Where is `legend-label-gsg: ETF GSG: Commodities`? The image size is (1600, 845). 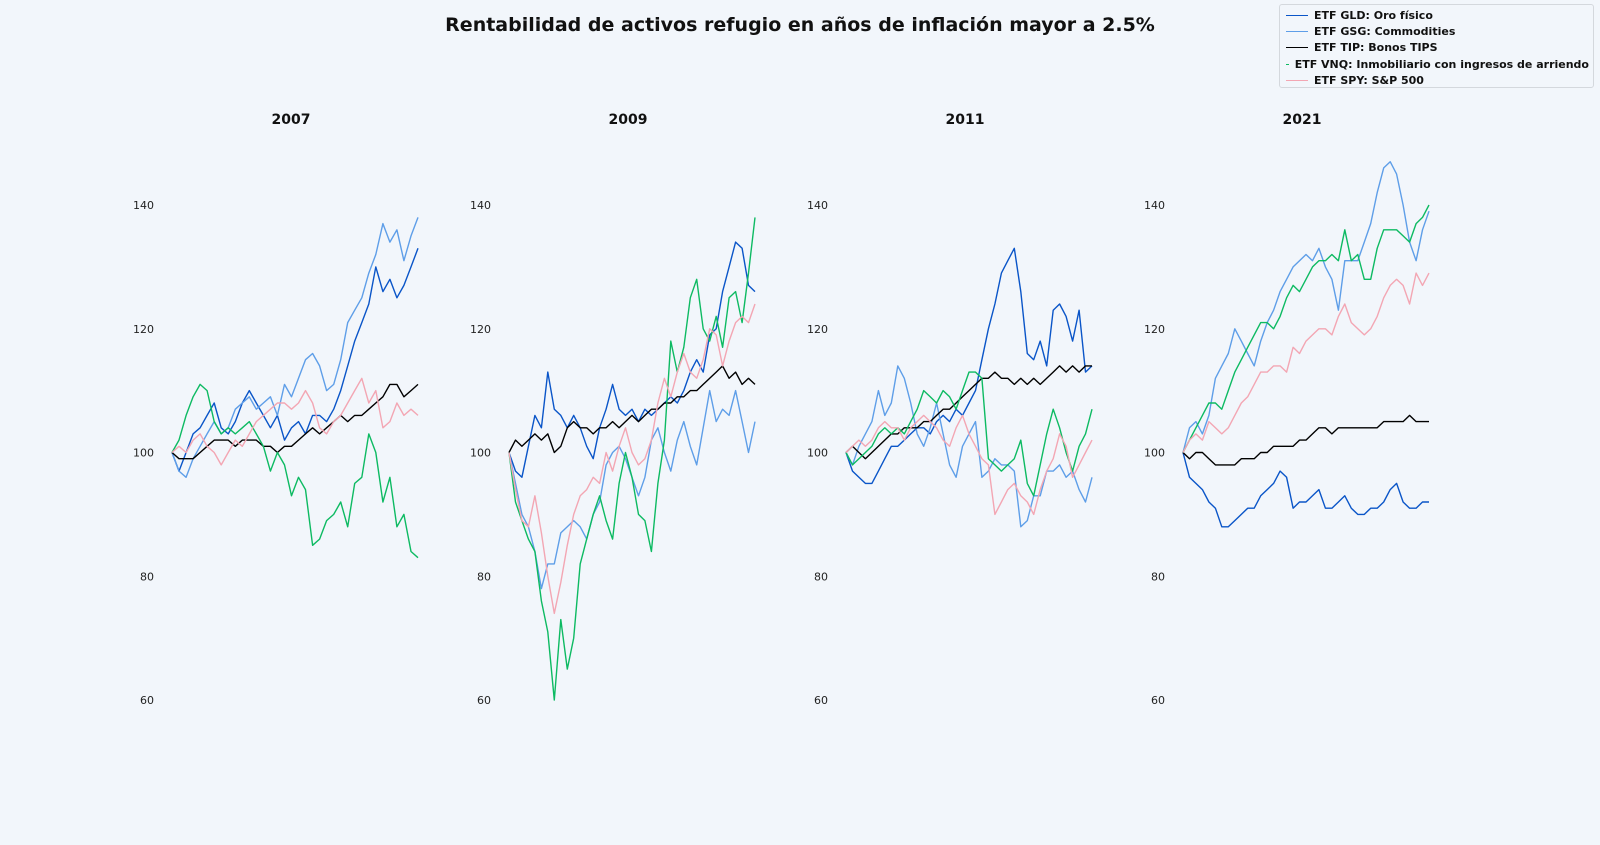
legend-label-gsg: ETF GSG: Commodities is located at coordinates (1385, 32).